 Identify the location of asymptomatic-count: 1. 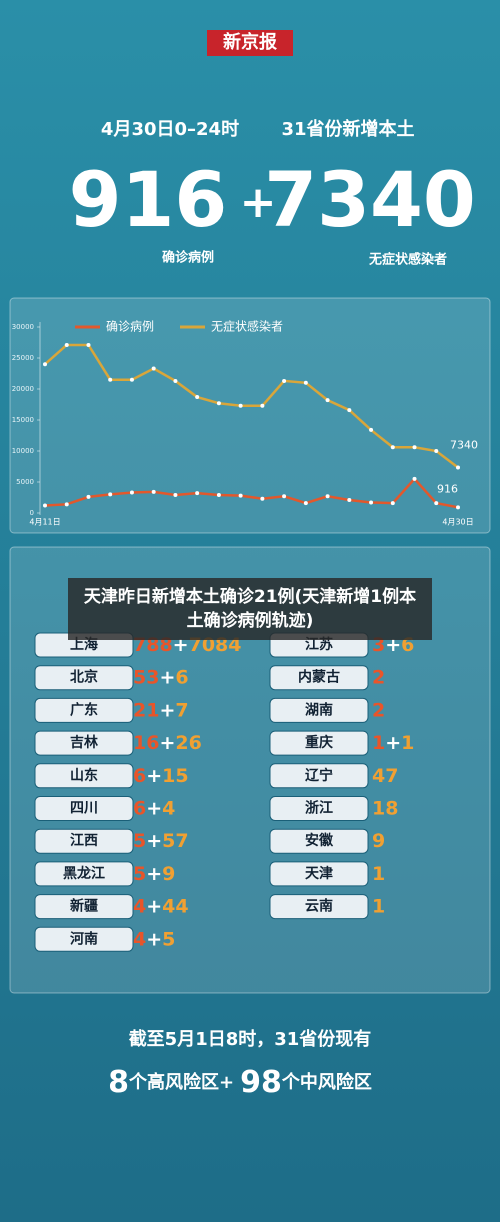
(407, 743).